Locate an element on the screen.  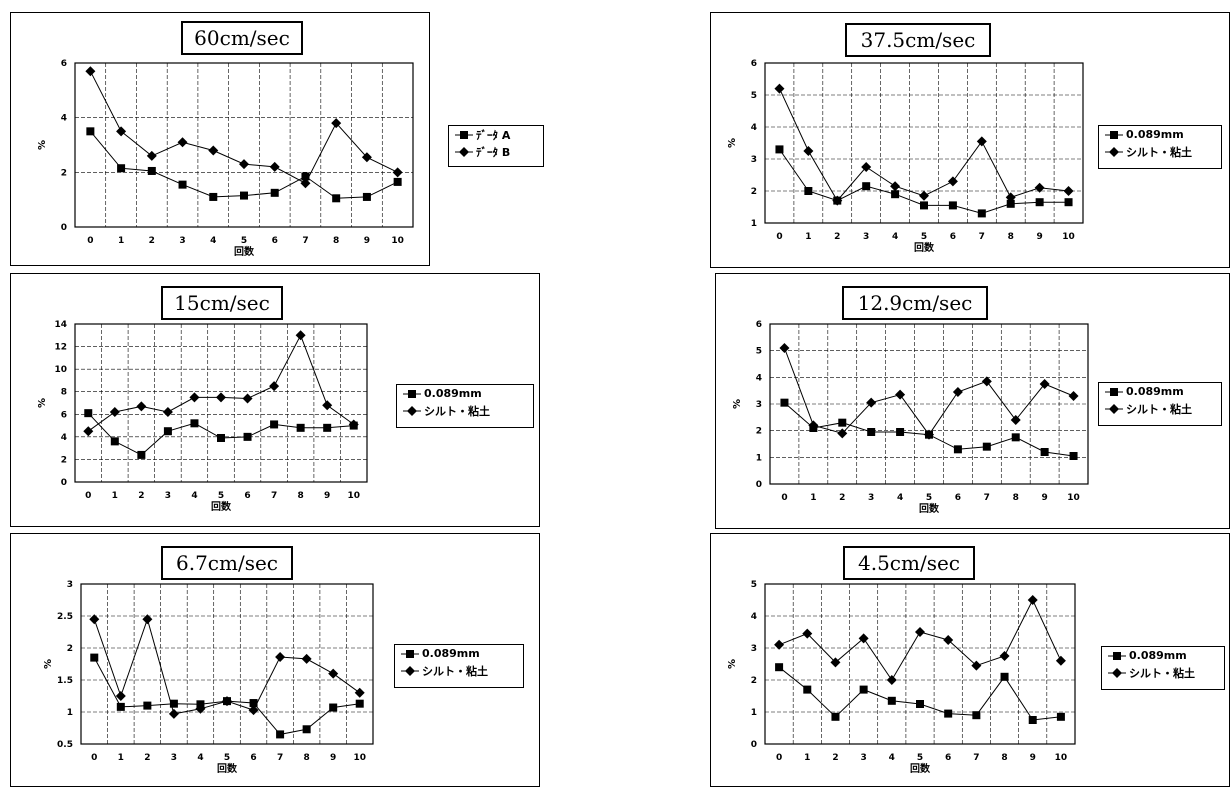
y-tick-label: 1 is located at coordinates (70, 713).